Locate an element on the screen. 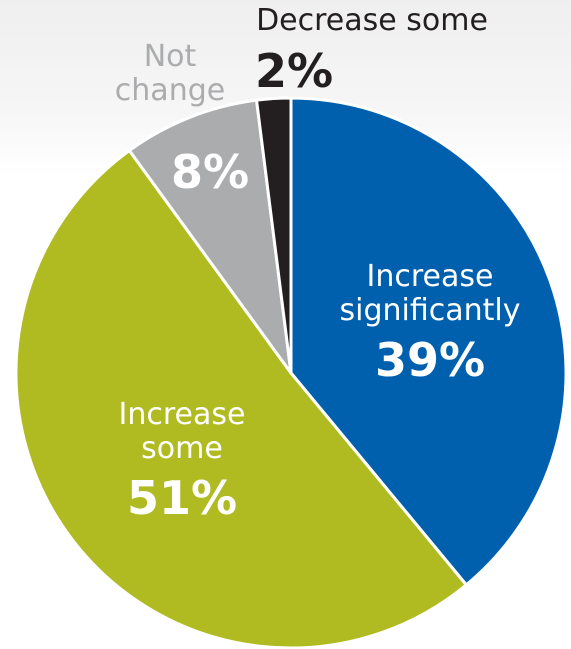 The height and width of the screenshot is (649, 571). slice-value-4: 2% is located at coordinates (294, 71).